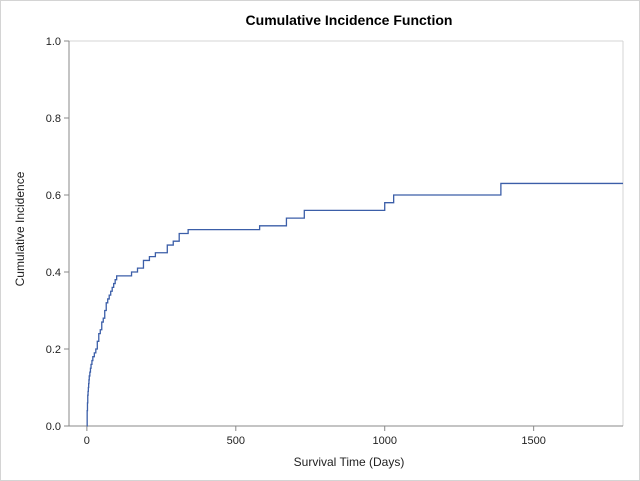 The height and width of the screenshot is (481, 640). What do you see at coordinates (57, 234) in the screenshot?
I see `y-ticks: 0.0 0.2 0.4 0.6 0.8 1.0` at bounding box center [57, 234].